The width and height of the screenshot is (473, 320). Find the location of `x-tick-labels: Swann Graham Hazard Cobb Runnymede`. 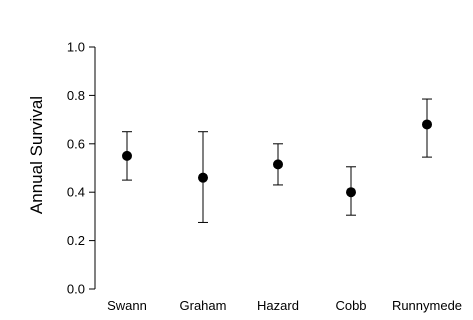

x-tick-labels: Swann Graham Hazard Cobb Runnymede is located at coordinates (284, 305).